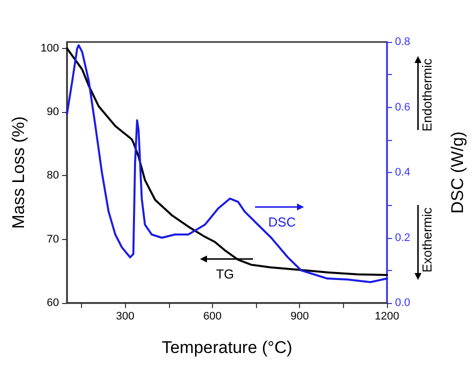  Describe the element at coordinates (402, 303) in the screenshot. I see `text: 0.0` at that location.